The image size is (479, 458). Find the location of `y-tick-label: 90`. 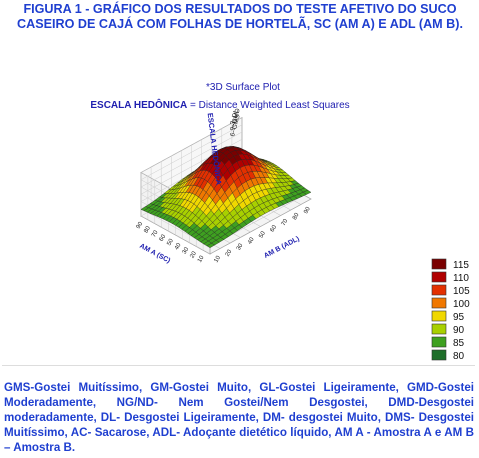

y-tick-label: 90 is located at coordinates (140, 225).